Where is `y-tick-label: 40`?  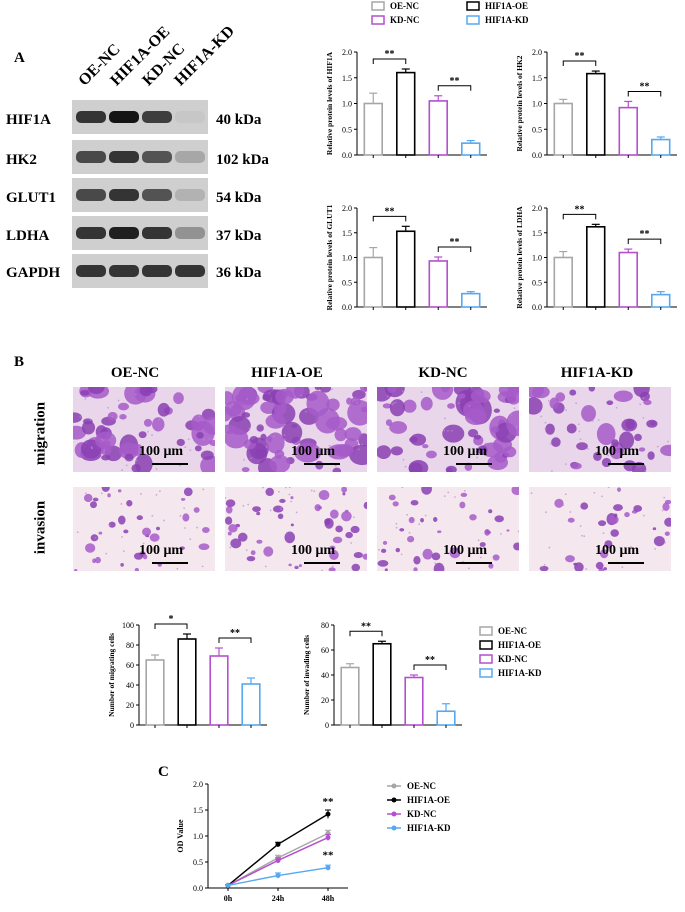
y-tick-label: 40 is located at coordinates (130, 685).